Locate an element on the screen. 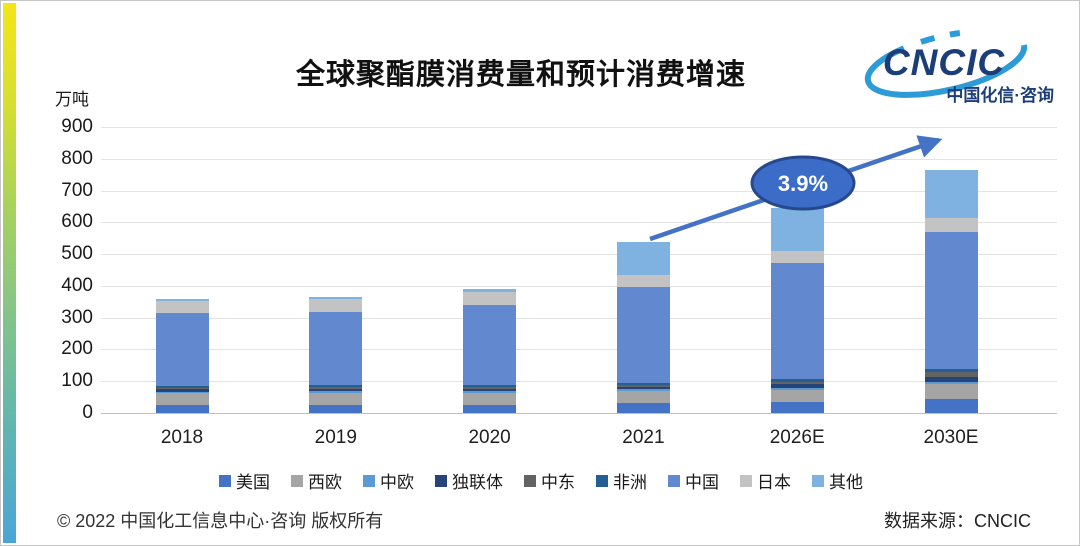 This screenshot has width=1080, height=546. y-axis-unit-label: 万吨 is located at coordinates (72, 99).